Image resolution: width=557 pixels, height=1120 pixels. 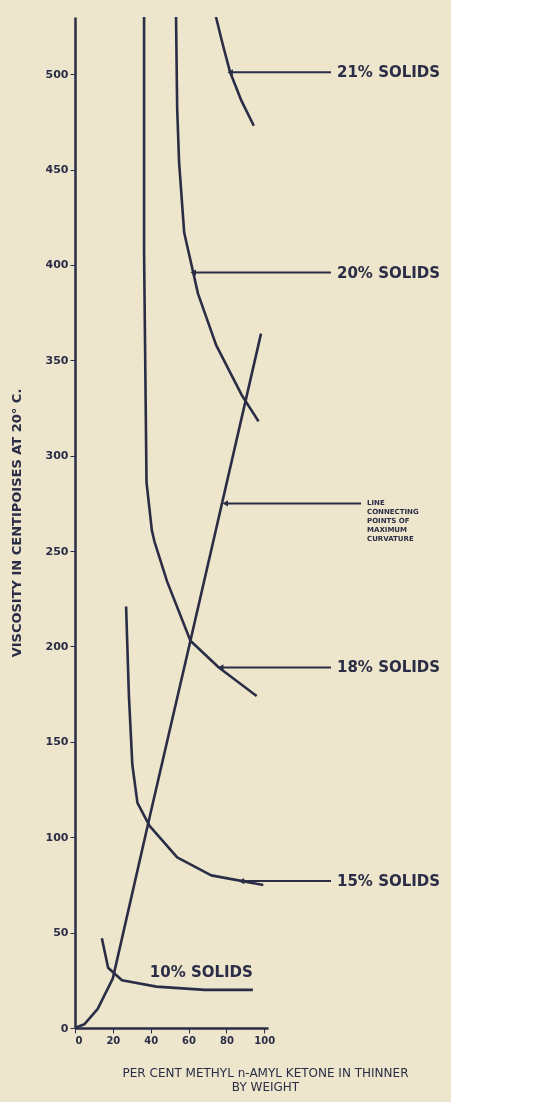 I want to click on x-tick-label: 100, so click(x=265, y=1040).